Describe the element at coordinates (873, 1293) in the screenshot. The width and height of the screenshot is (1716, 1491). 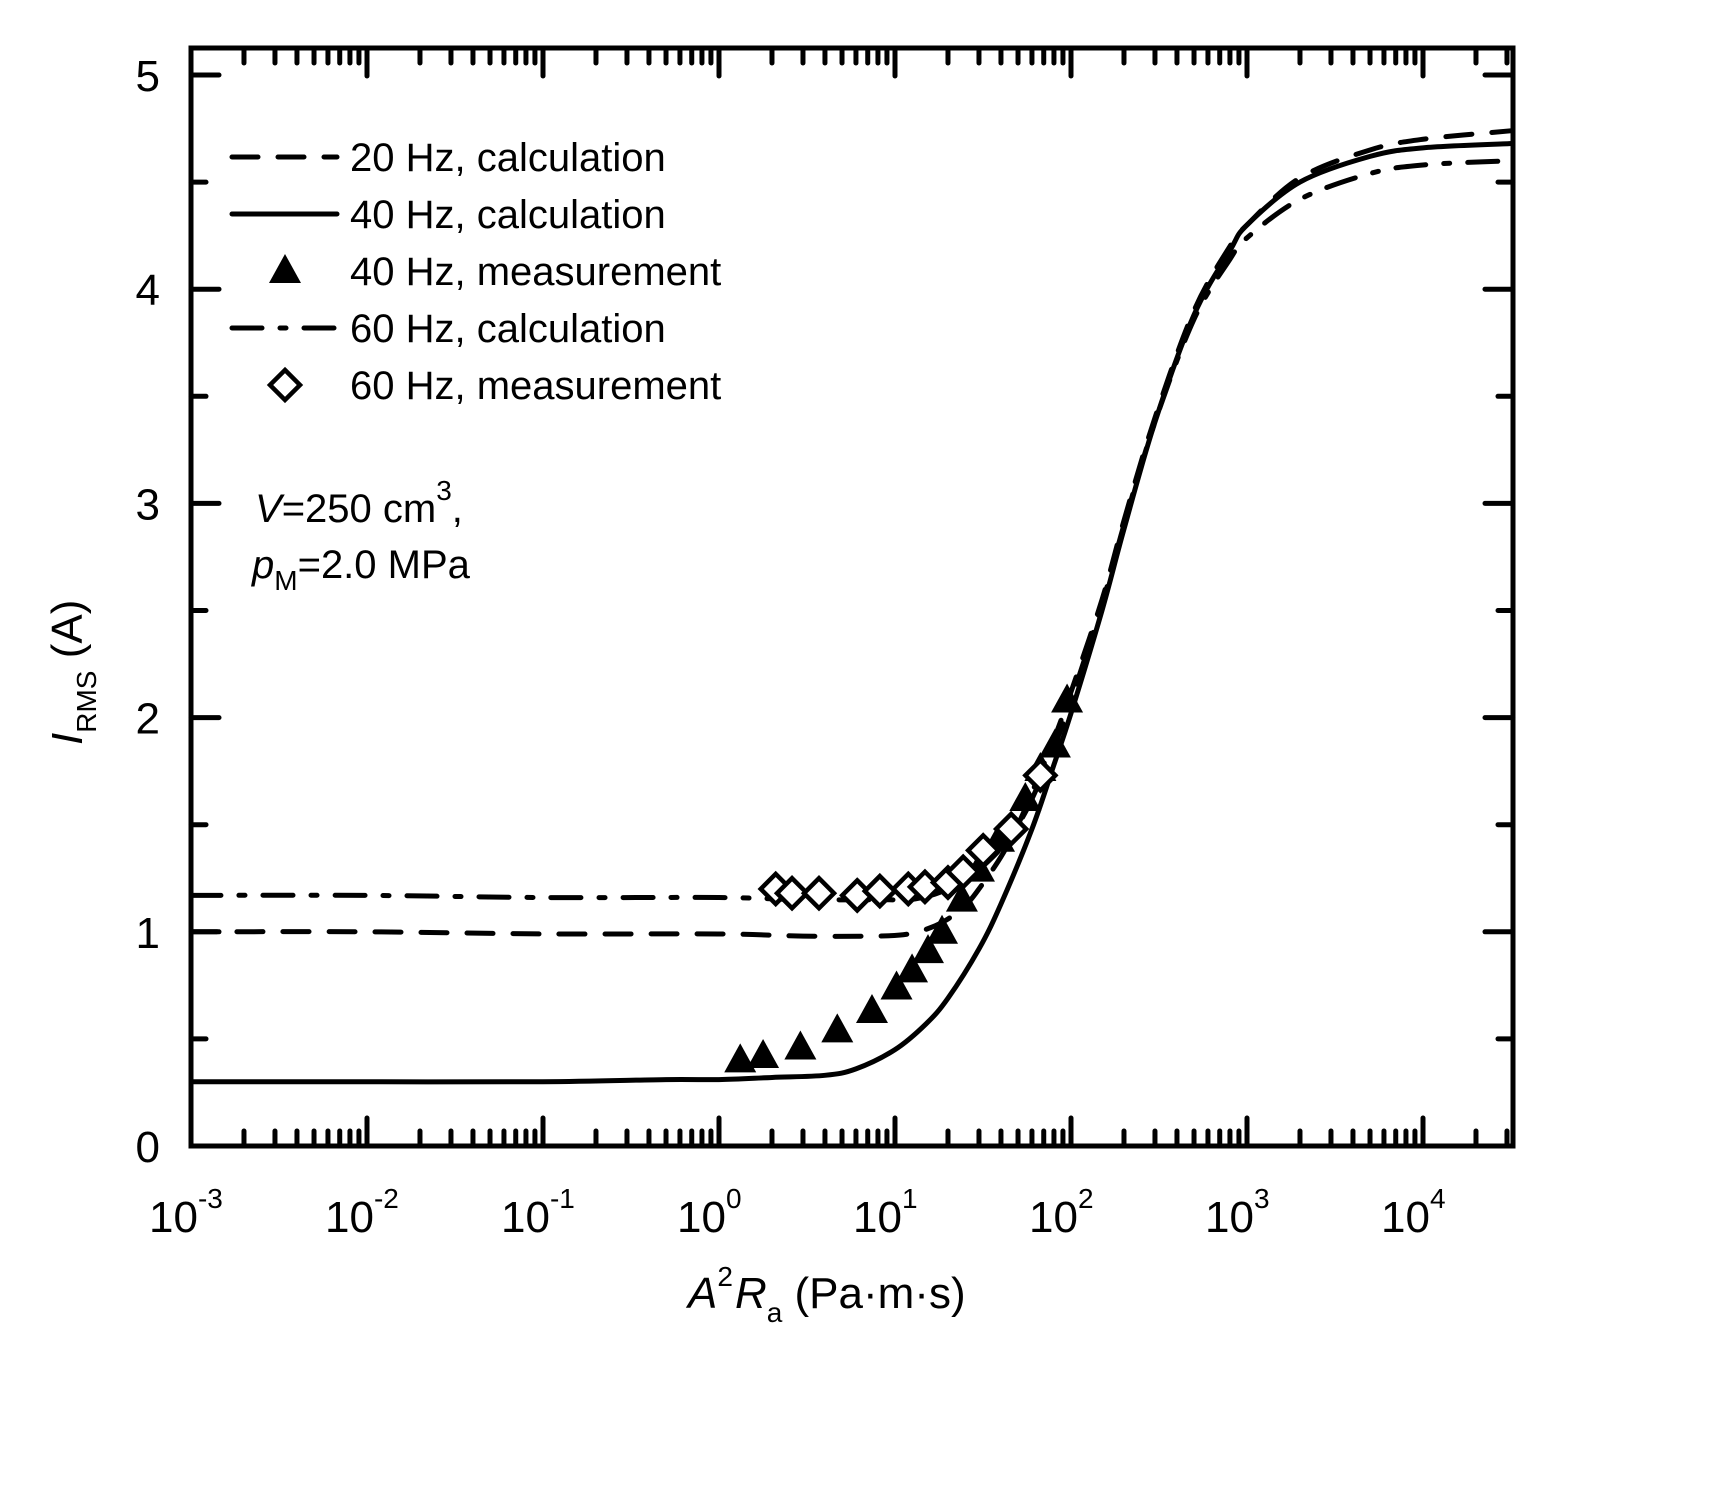
I see `x-title-unit: (Pa·m·s)` at that location.